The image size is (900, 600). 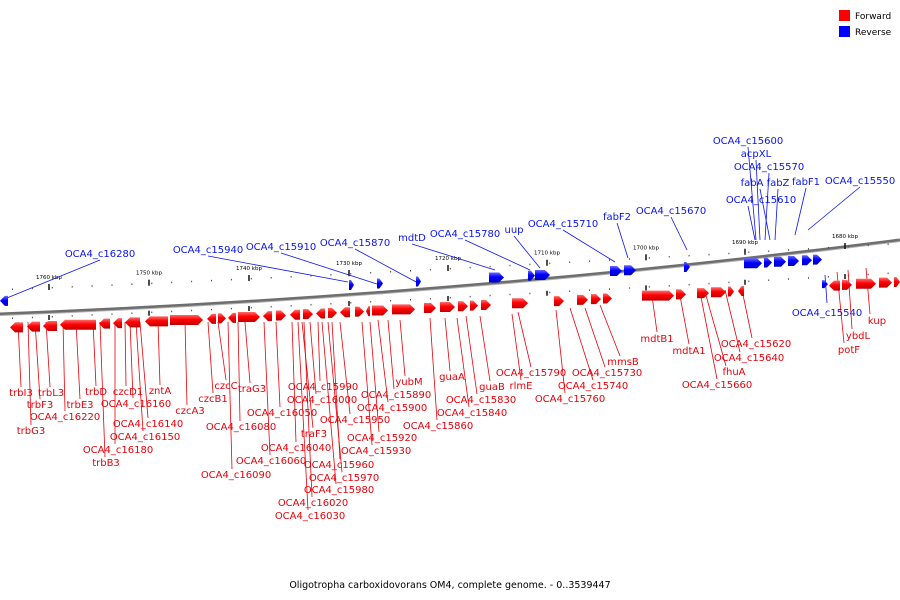 What do you see at coordinates (671, 211) in the screenshot?
I see `gene-label: OCA4_c15670` at bounding box center [671, 211].